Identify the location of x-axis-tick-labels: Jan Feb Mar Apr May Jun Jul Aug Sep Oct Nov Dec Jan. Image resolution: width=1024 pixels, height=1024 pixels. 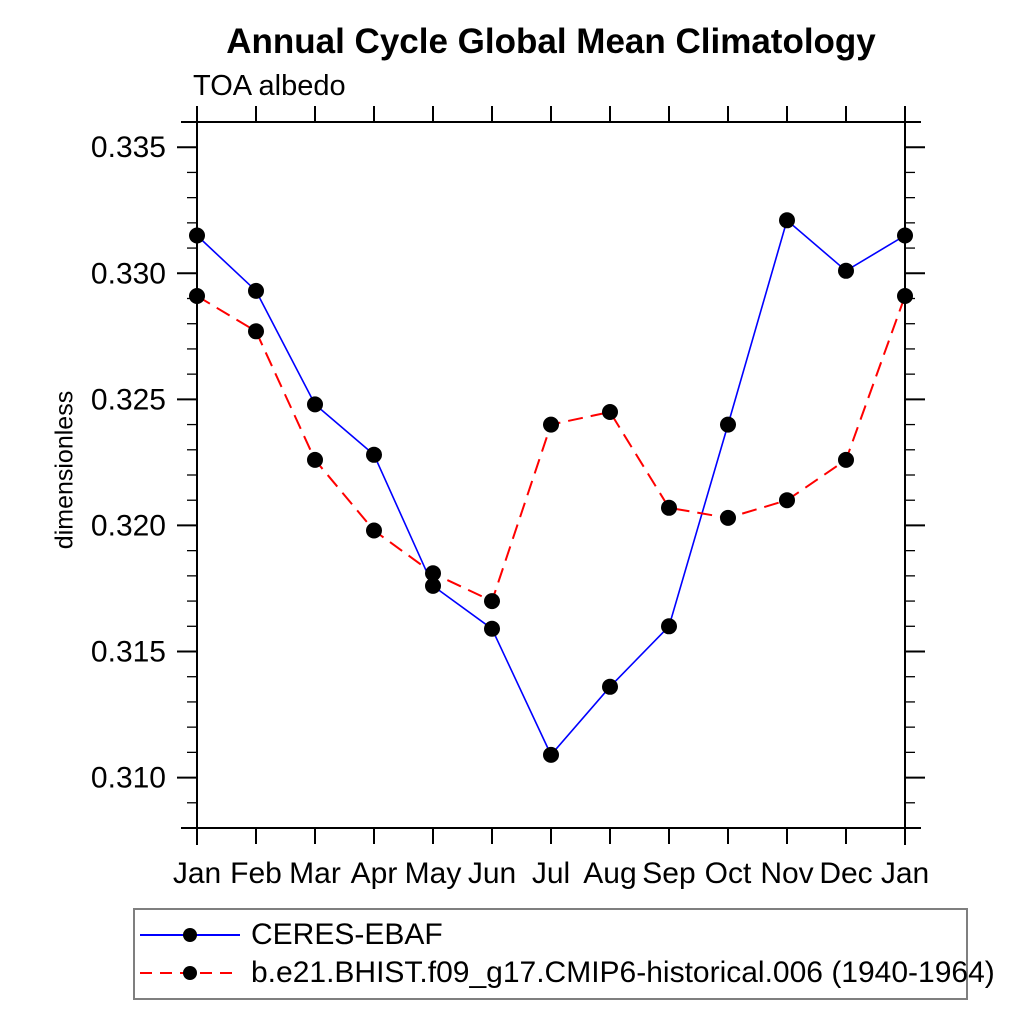
(551, 873).